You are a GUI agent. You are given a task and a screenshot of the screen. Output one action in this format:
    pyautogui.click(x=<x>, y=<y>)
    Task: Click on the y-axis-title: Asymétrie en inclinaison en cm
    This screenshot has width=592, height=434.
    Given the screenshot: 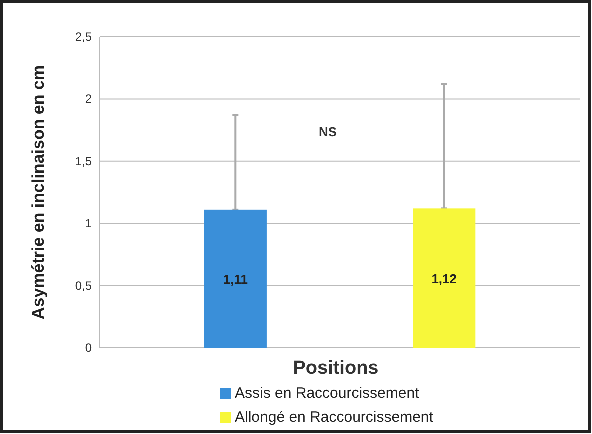 What is the action you would take?
    pyautogui.click(x=38, y=192)
    